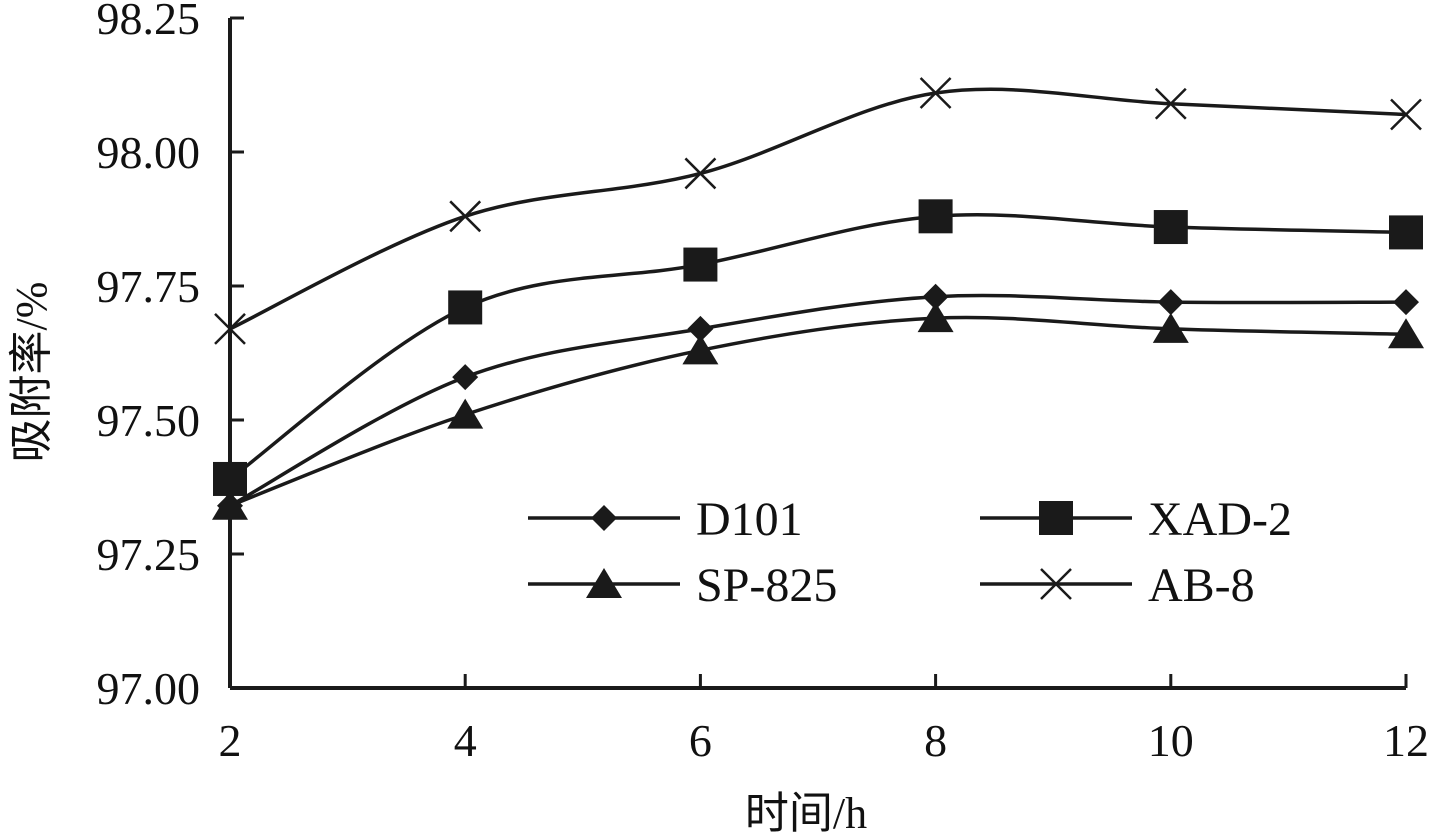 Image resolution: width=1436 pixels, height=836 pixels. What do you see at coordinates (824, 740) in the screenshot?
I see `x-tick-labels: 2 4 6 8 10 12` at bounding box center [824, 740].